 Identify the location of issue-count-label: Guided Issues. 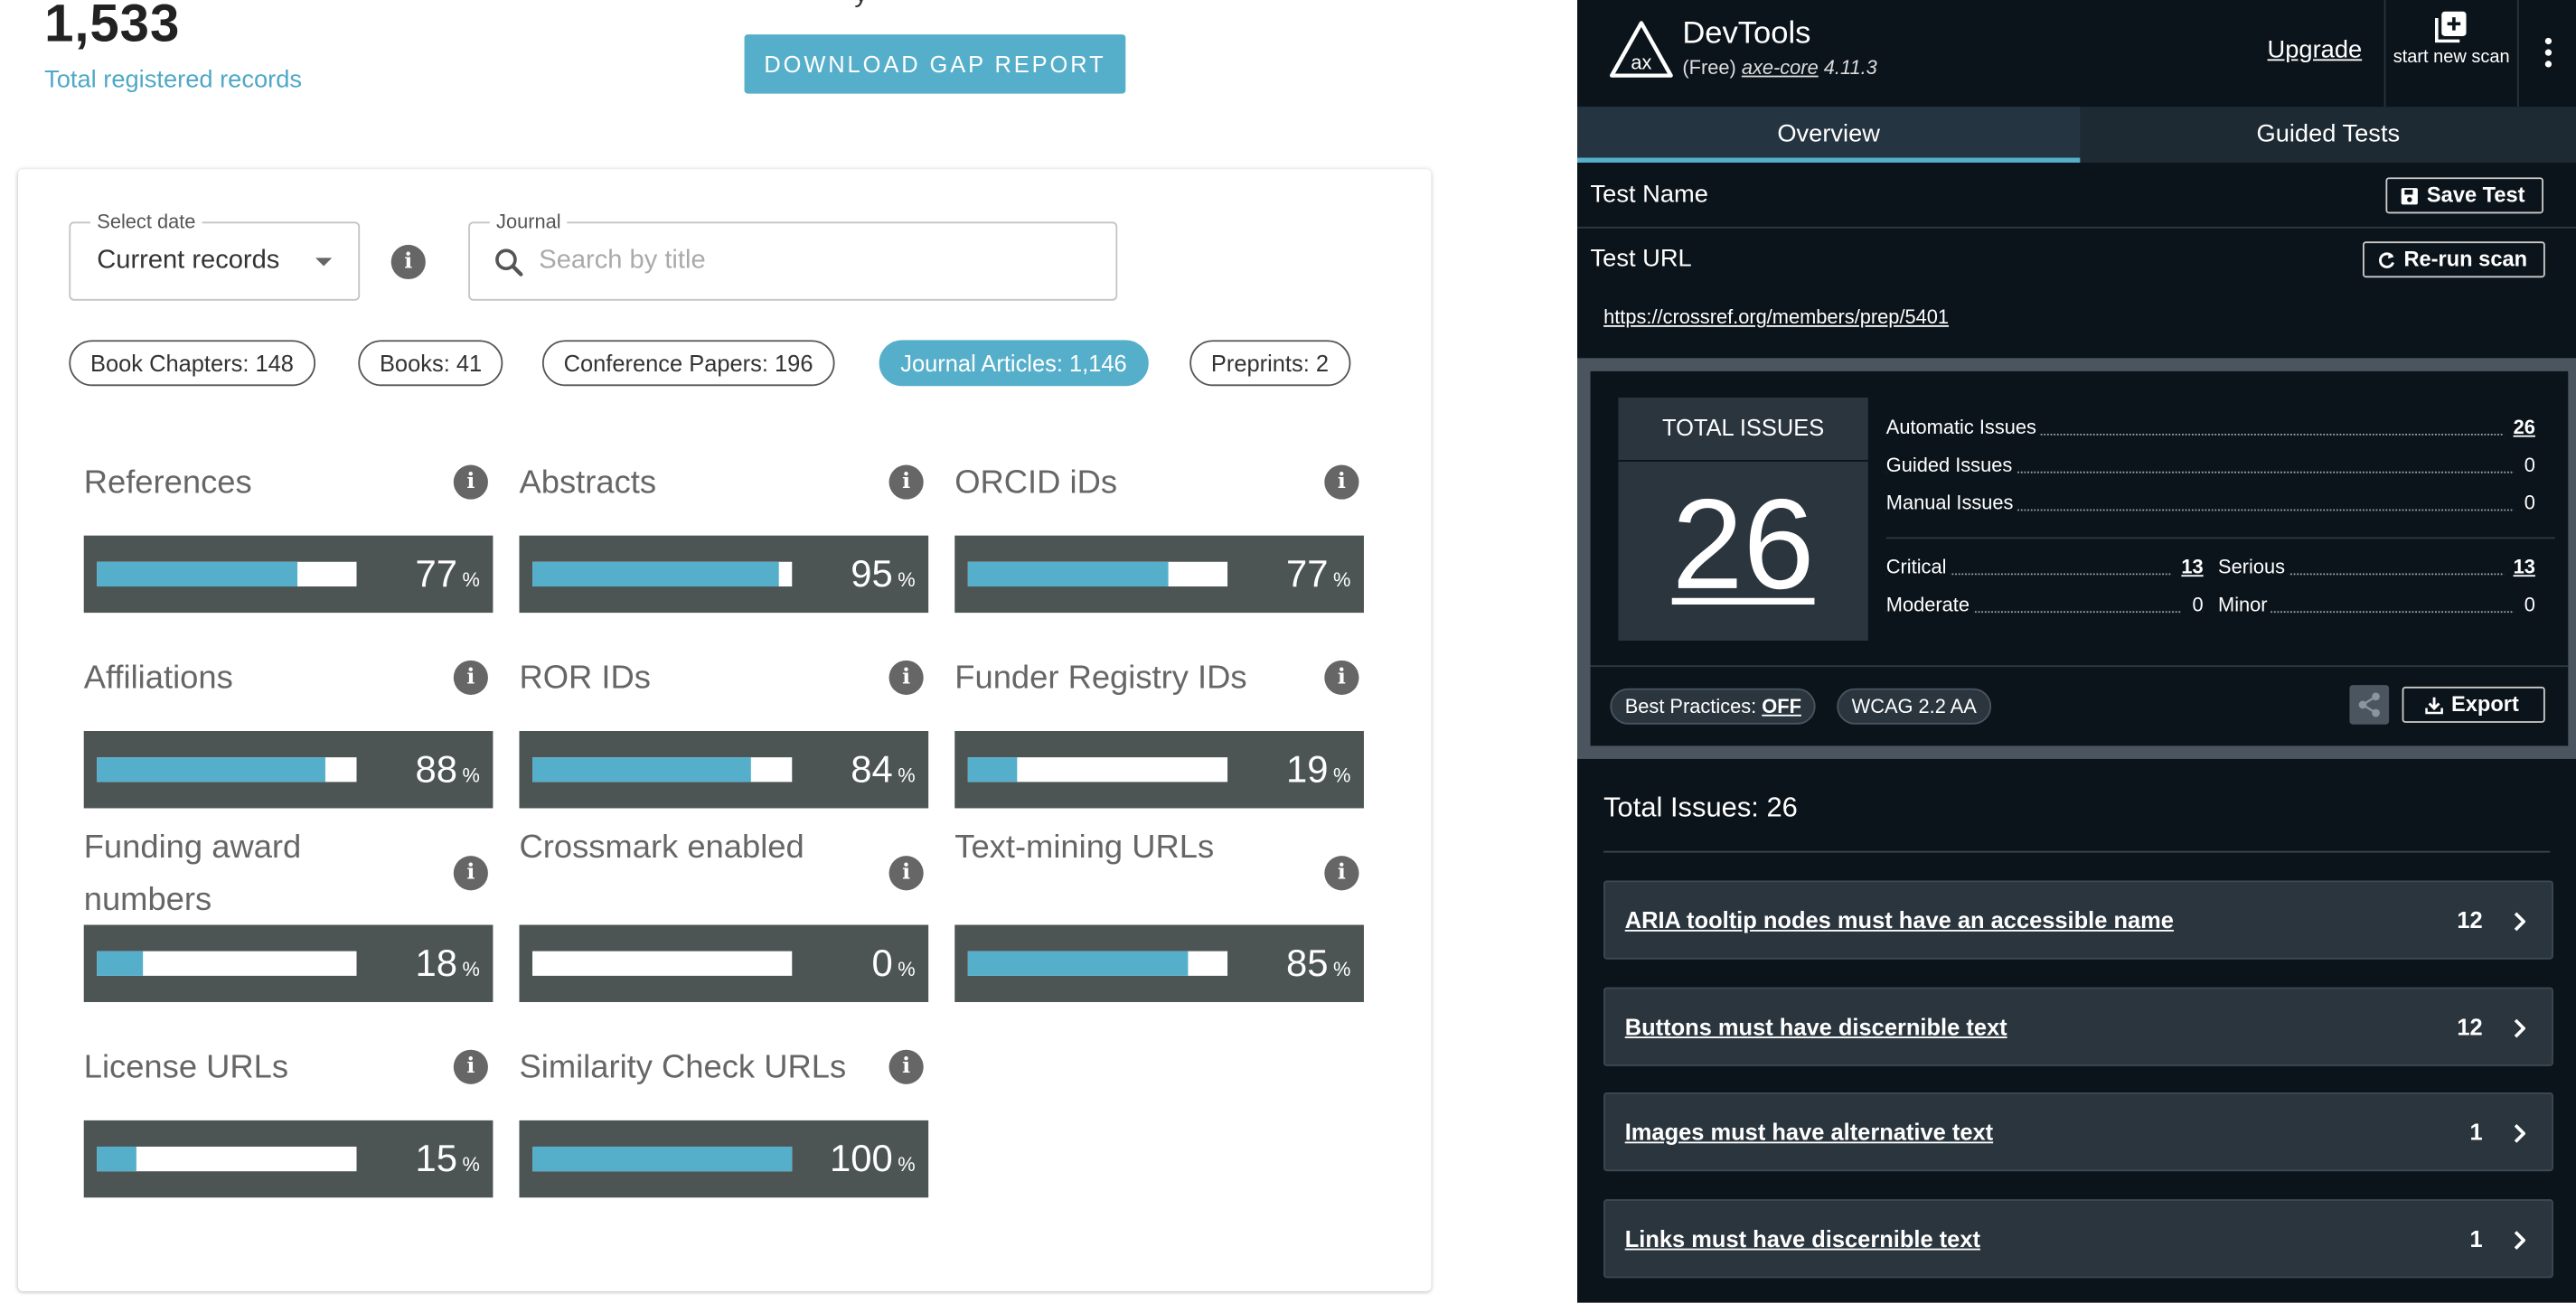
(1951, 465).